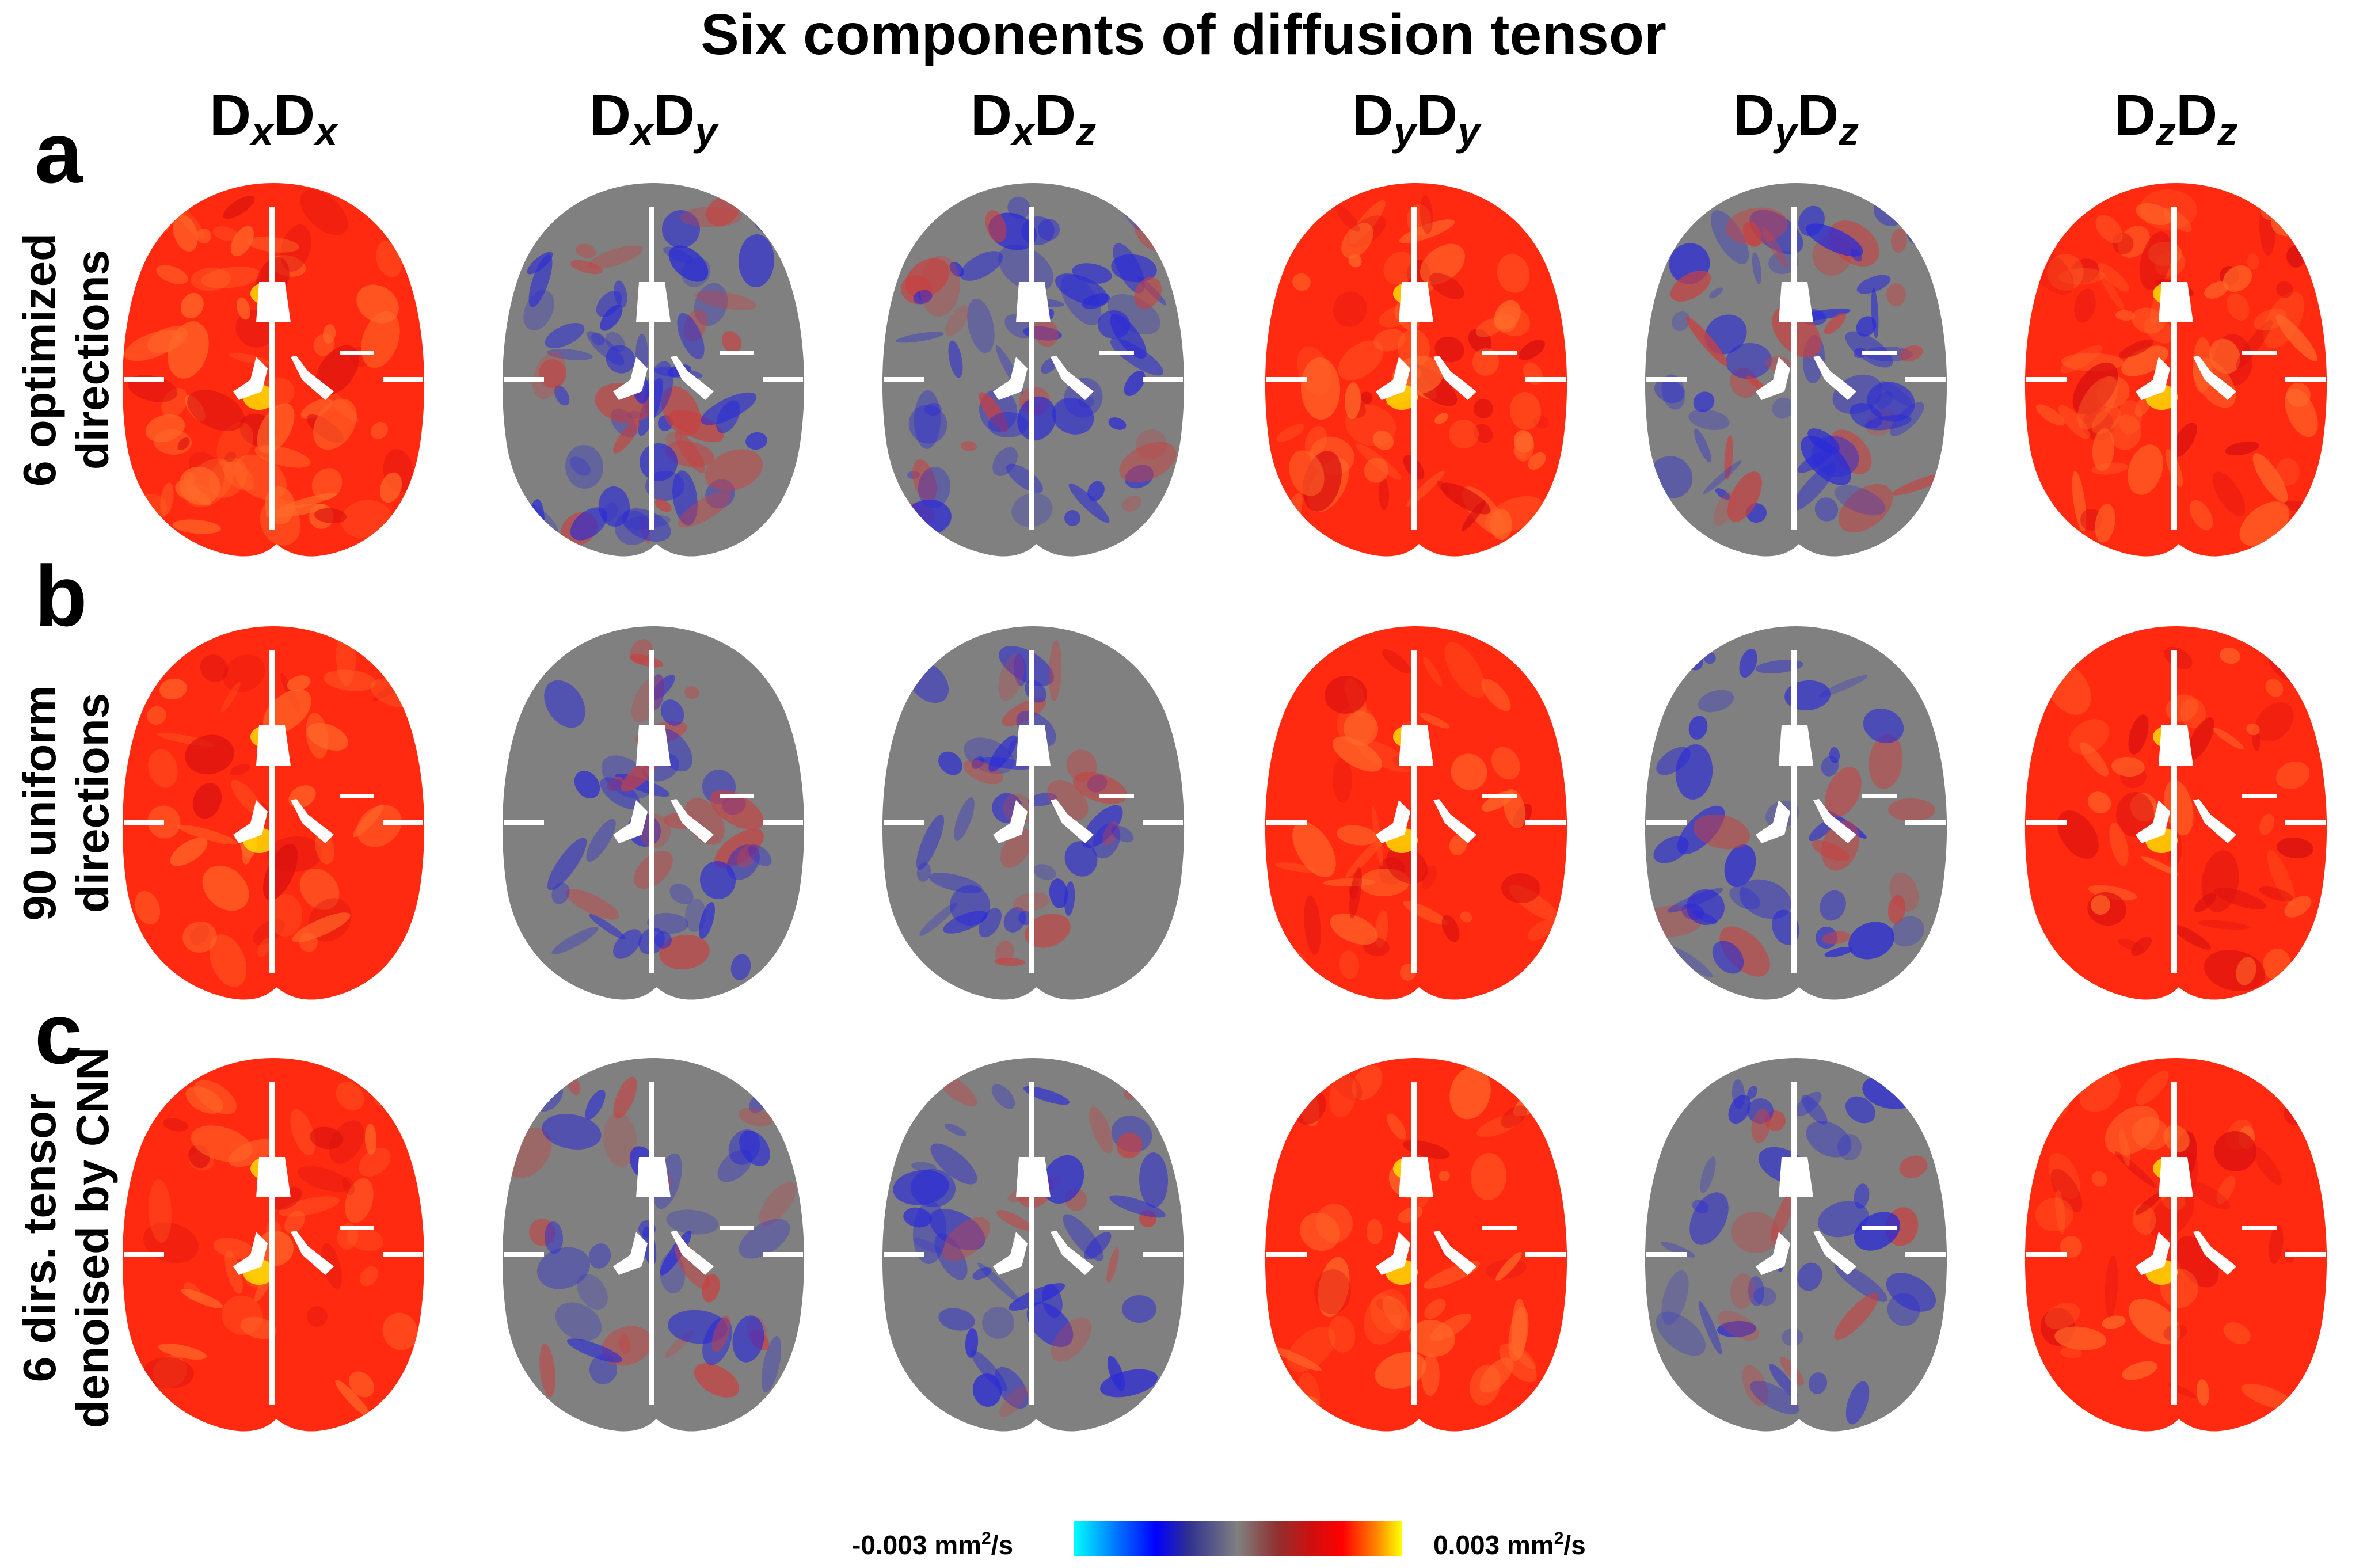 This screenshot has height=1568, width=2367. I want to click on brain-map-row0-col3, so click(1416, 370).